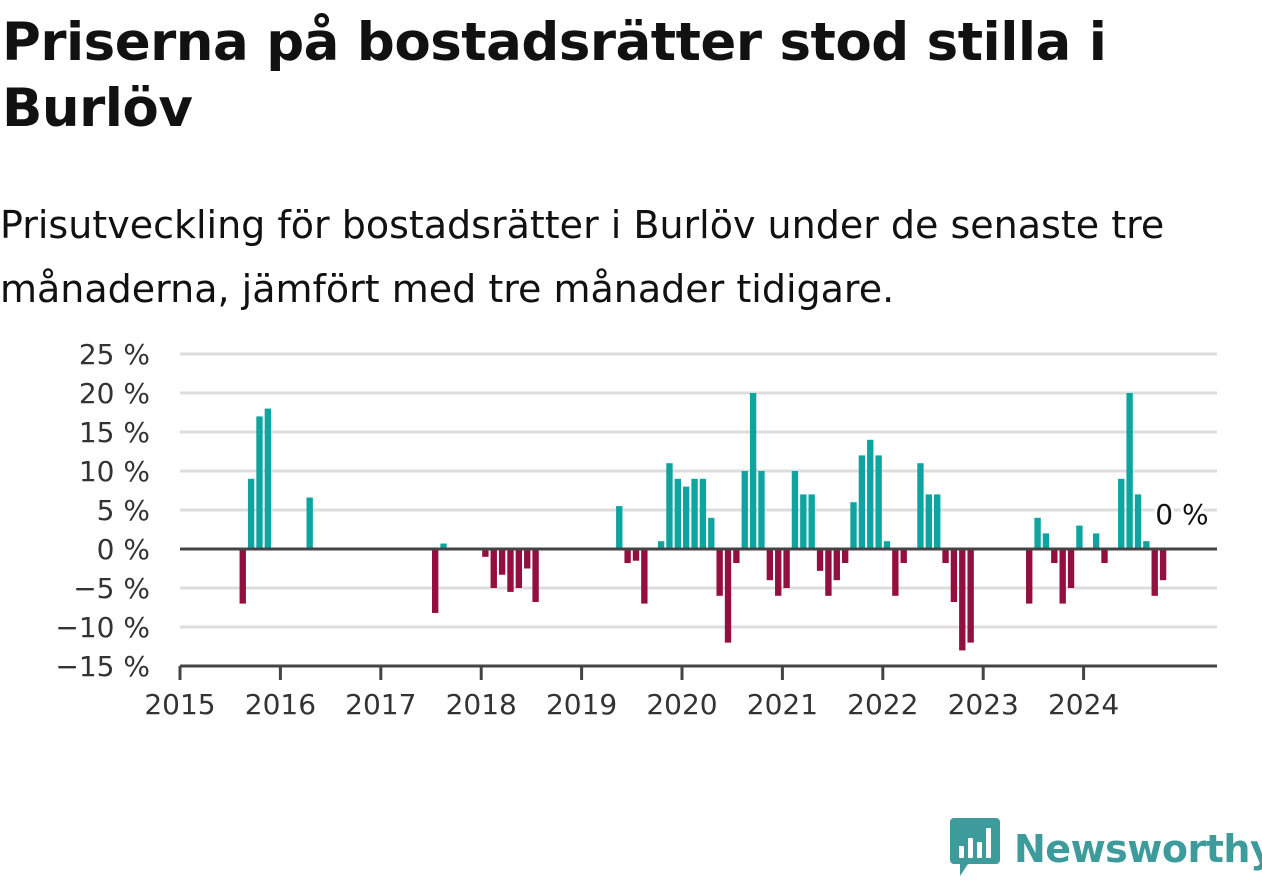 The width and height of the screenshot is (1262, 880). Describe the element at coordinates (111, 588) in the screenshot. I see `y-tick-label: −5 %` at that location.